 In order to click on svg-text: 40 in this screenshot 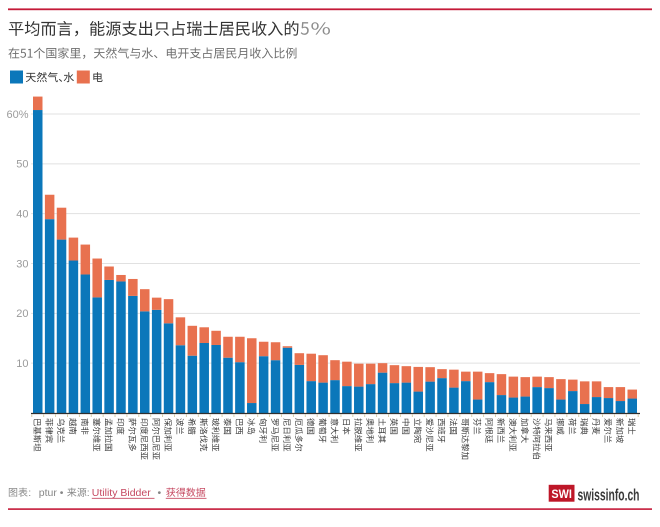, I will do `click(22, 214)`.